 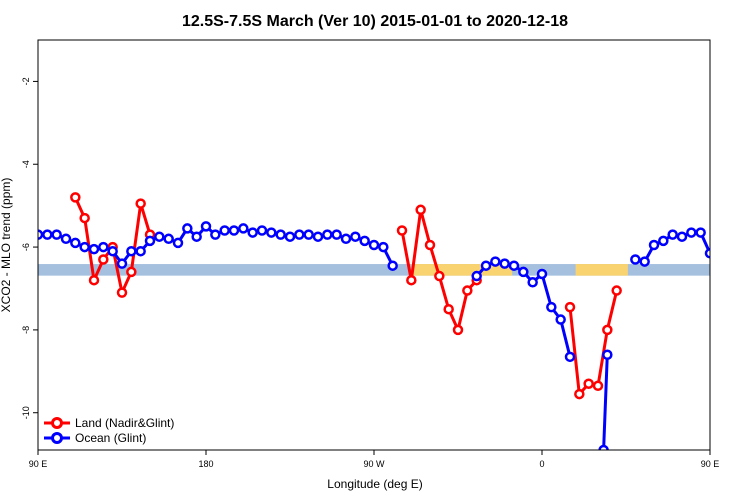 What do you see at coordinates (205, 464) in the screenshot?
I see `x-tick-label: 180` at bounding box center [205, 464].